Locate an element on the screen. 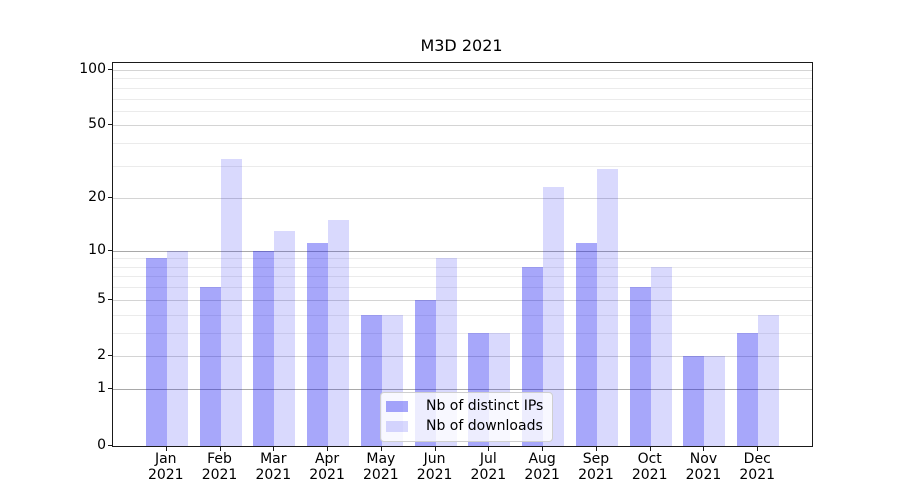  x-tick-mark-jan is located at coordinates (166, 449).